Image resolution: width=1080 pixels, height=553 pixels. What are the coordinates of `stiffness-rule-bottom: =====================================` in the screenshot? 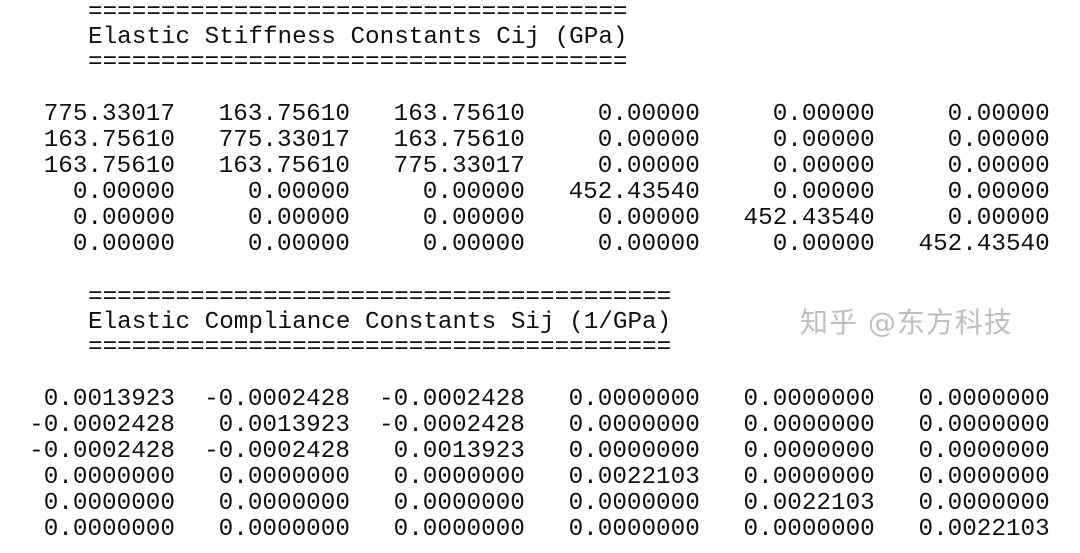 It's located at (358, 62).